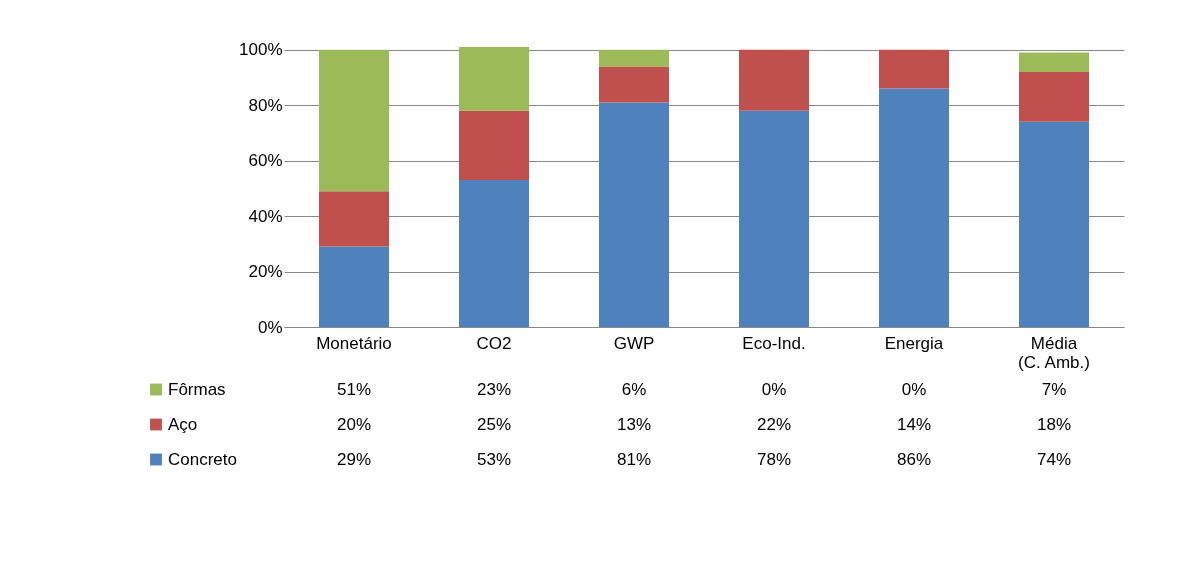 The height and width of the screenshot is (574, 1197). What do you see at coordinates (354, 459) in the screenshot?
I see `data-label: 29%` at bounding box center [354, 459].